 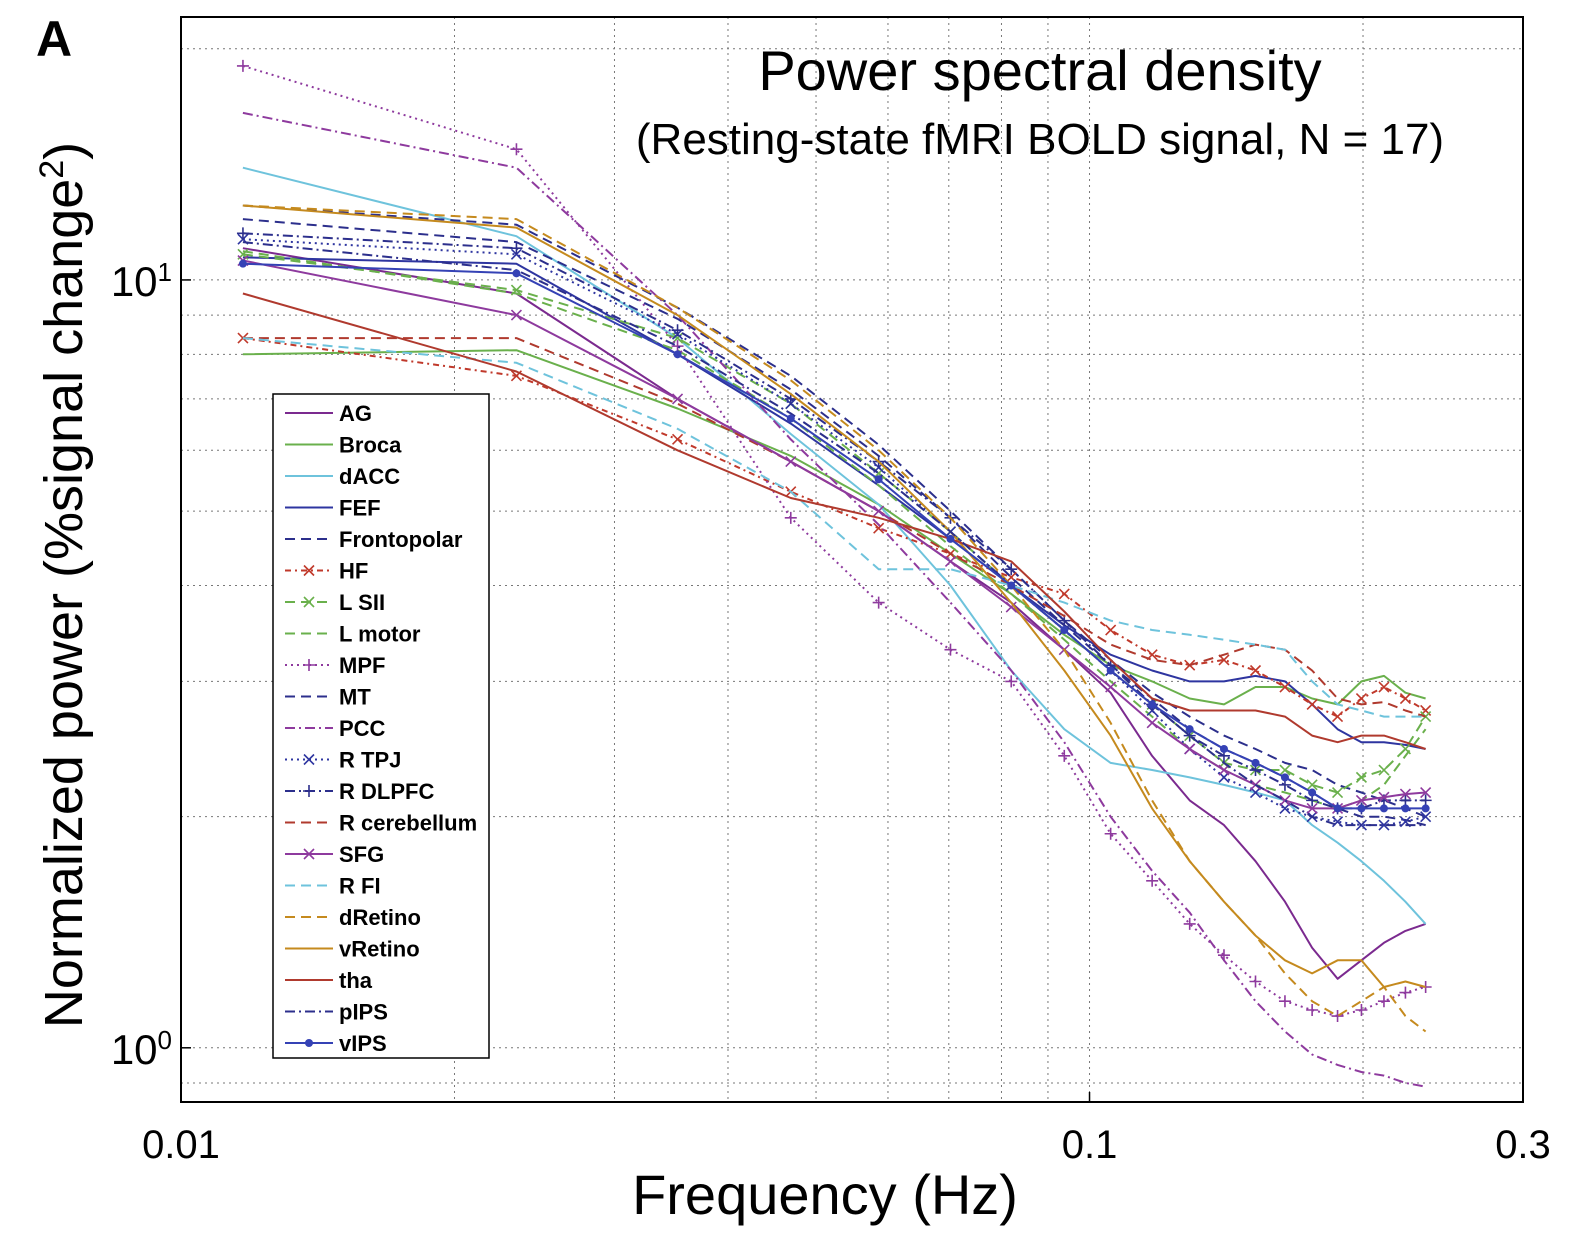 What do you see at coordinates (333, 508) in the screenshot?
I see `legend-entry: FEF` at bounding box center [333, 508].